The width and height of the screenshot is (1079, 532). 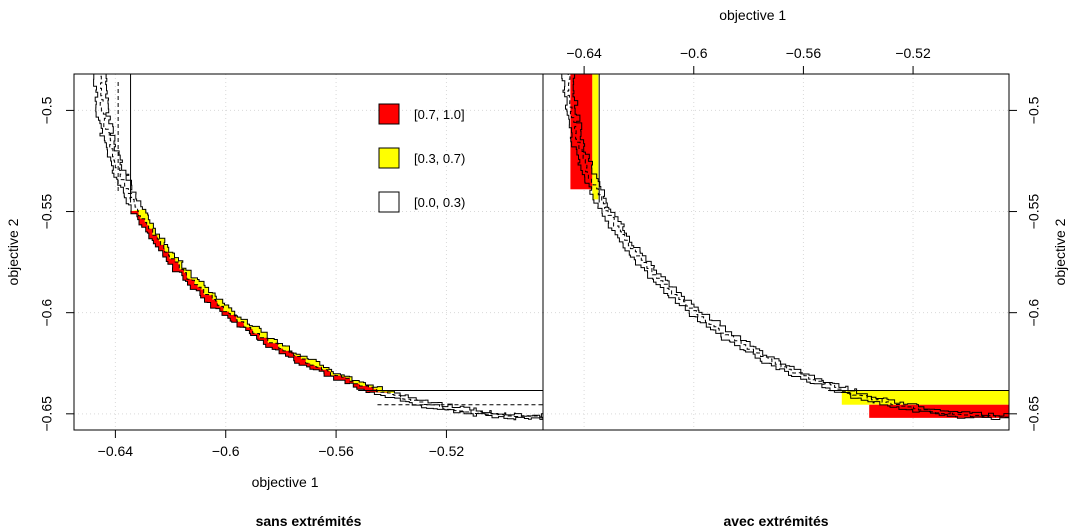 What do you see at coordinates (925, 397) in the screenshot?
I see `region-yellow-bottom-right` at bounding box center [925, 397].